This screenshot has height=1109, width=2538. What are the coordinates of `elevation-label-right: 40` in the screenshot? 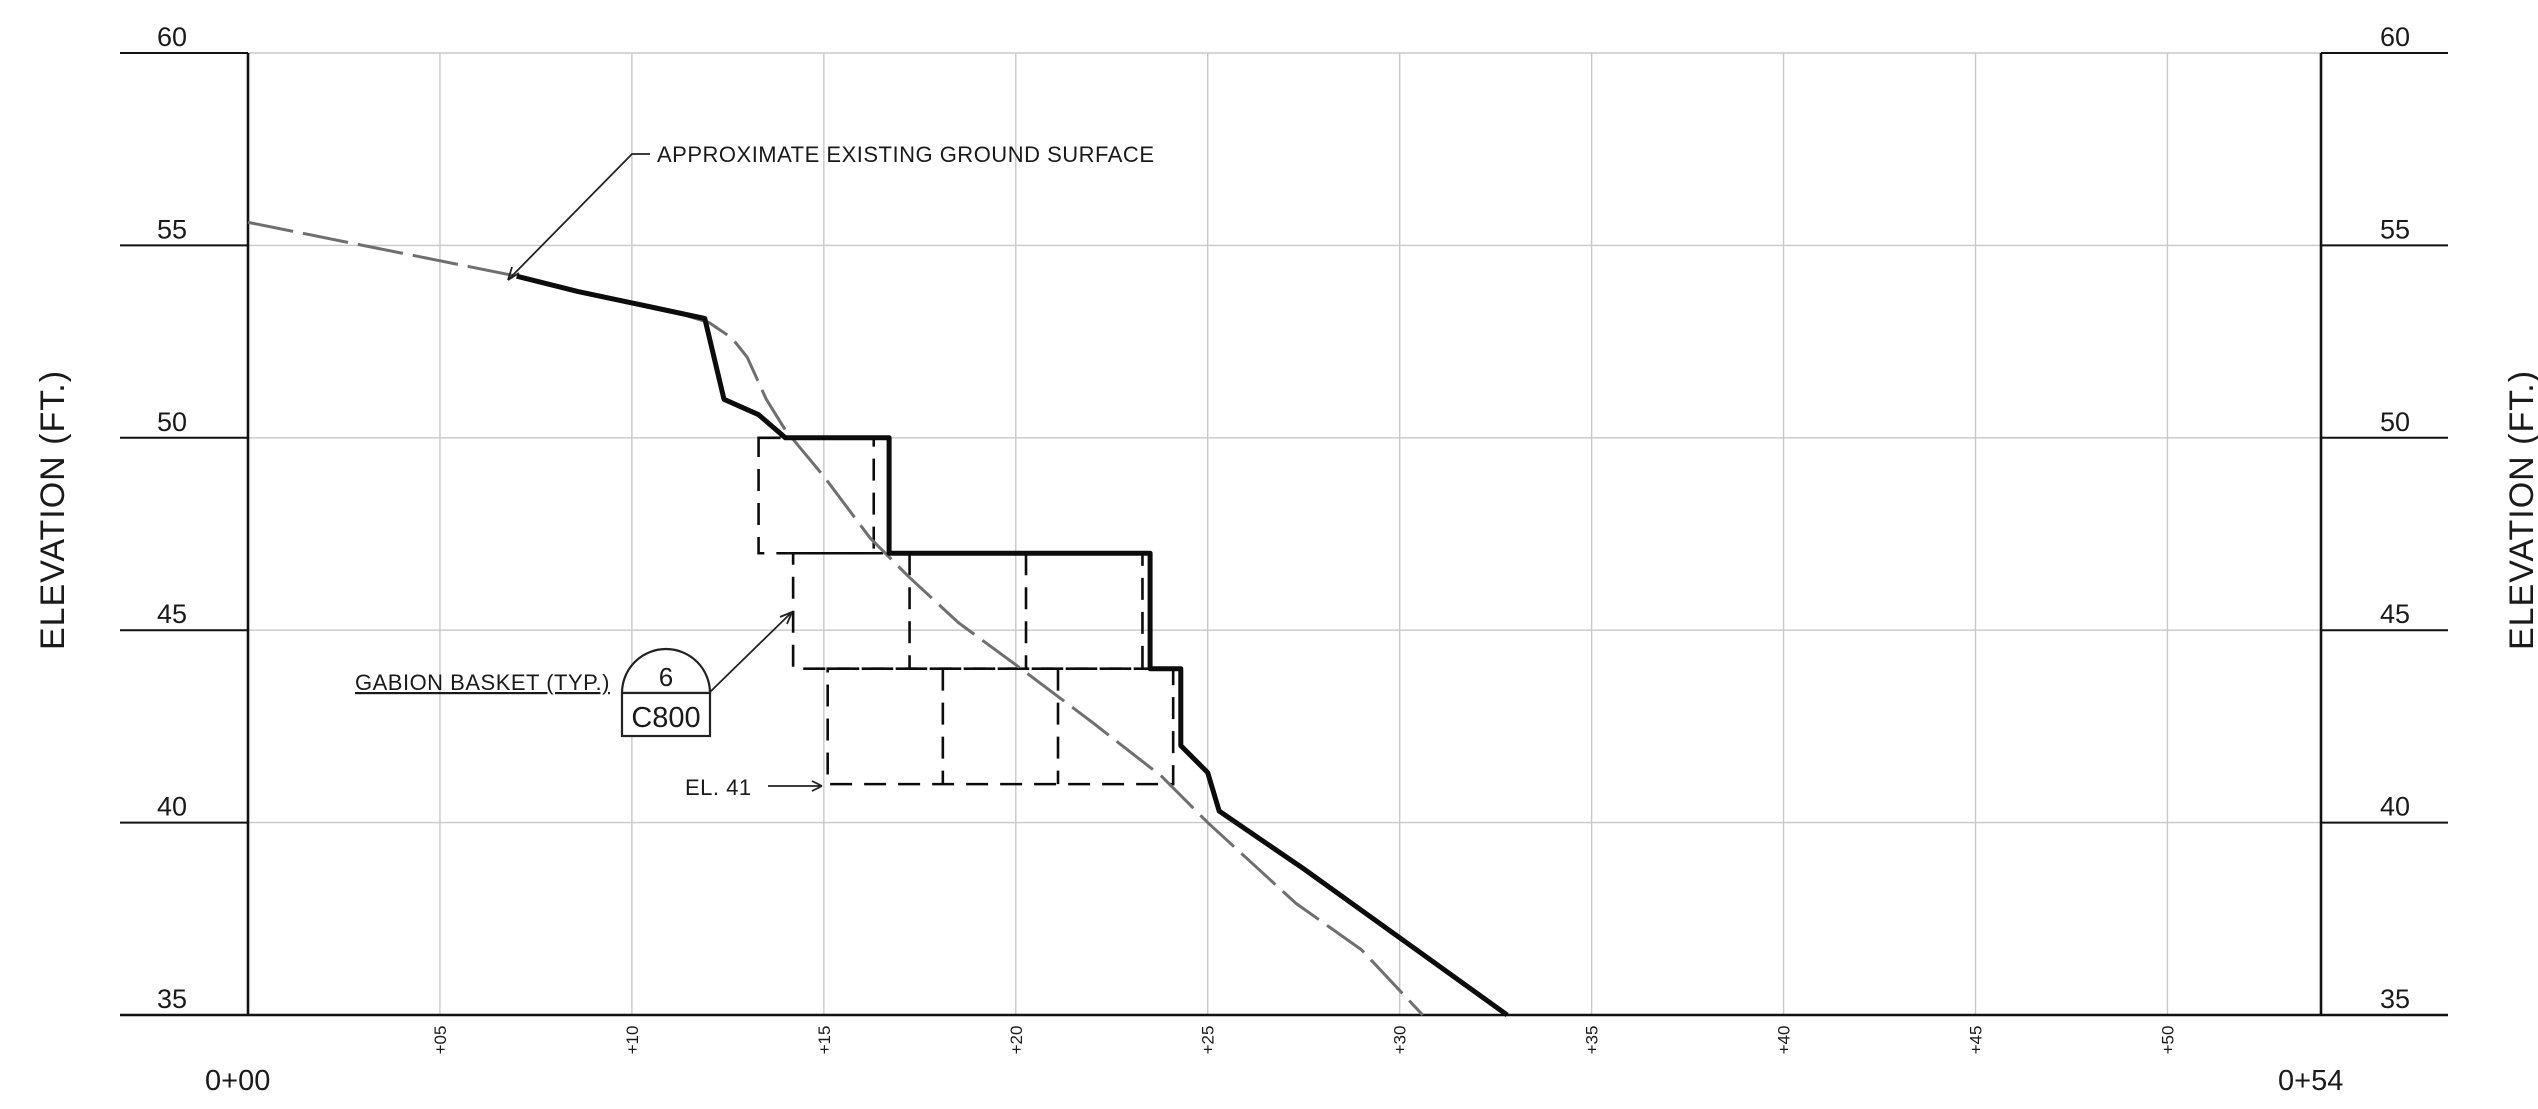 It's located at (2395, 807).